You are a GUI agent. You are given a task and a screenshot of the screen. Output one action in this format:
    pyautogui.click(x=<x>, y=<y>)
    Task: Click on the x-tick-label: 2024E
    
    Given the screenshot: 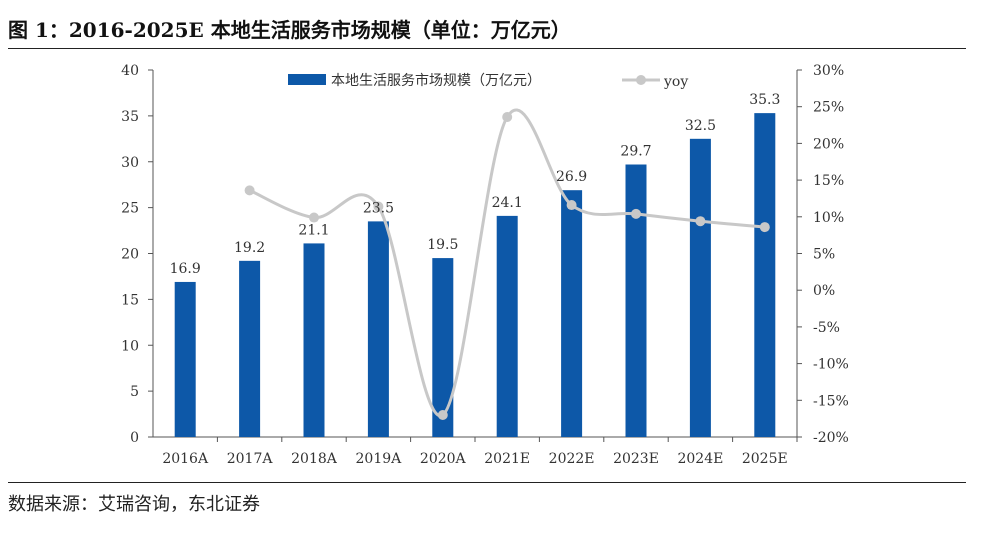 What is the action you would take?
    pyautogui.click(x=700, y=459)
    